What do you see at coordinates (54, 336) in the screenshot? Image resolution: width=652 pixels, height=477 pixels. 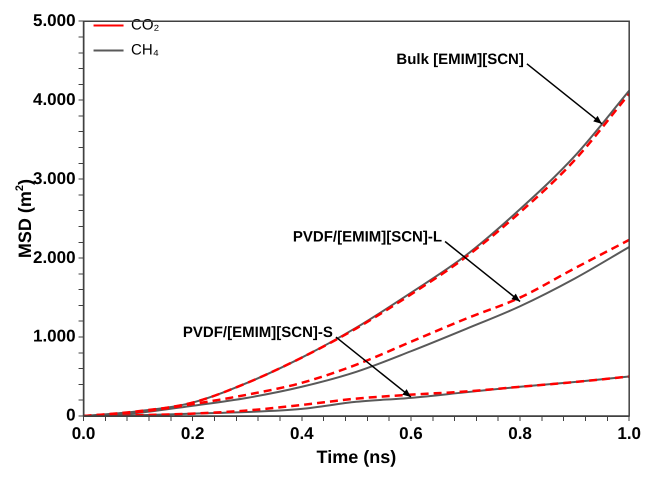 I see `y-tick-label: 1.000` at bounding box center [54, 336].